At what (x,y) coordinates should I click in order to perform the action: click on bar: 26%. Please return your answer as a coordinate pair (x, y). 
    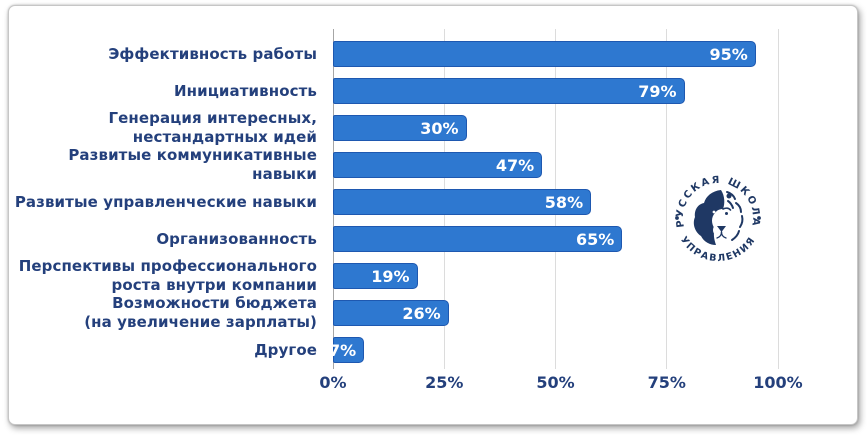
    Looking at the image, I should click on (391, 313).